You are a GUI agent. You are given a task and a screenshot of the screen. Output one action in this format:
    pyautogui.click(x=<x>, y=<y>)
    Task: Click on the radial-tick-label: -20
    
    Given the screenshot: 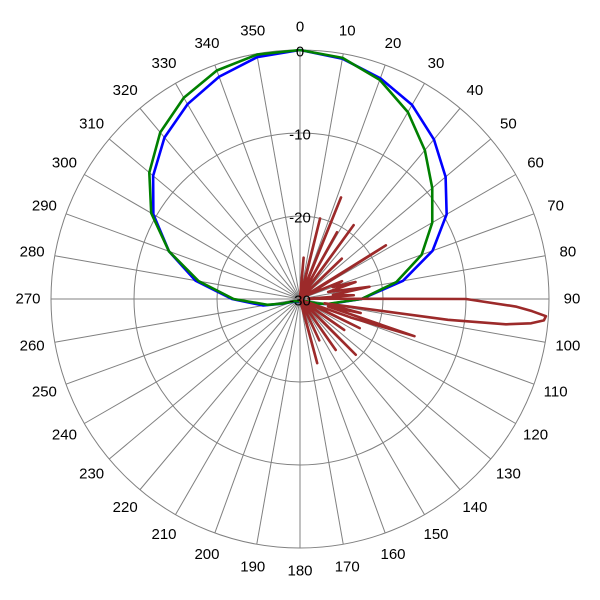 What is the action you would take?
    pyautogui.click(x=300, y=218)
    